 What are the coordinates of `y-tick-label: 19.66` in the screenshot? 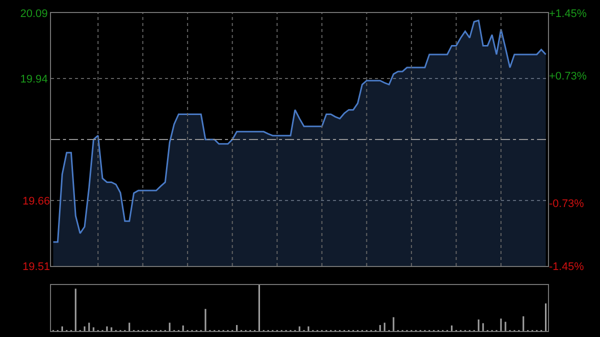 It's located at (36, 201).